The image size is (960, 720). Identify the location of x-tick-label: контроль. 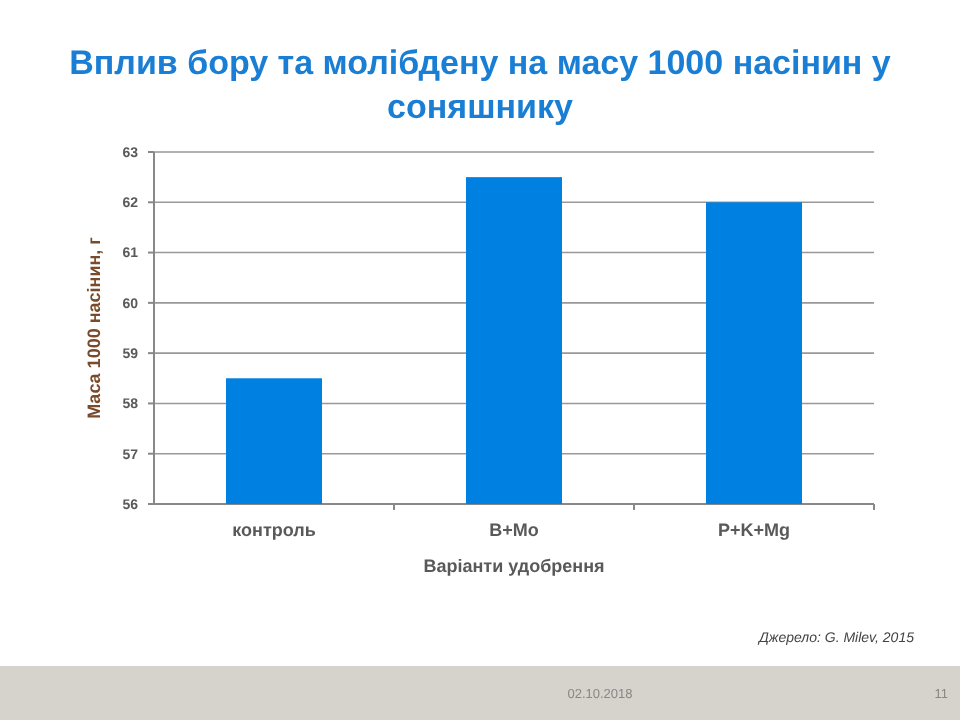
(274, 530).